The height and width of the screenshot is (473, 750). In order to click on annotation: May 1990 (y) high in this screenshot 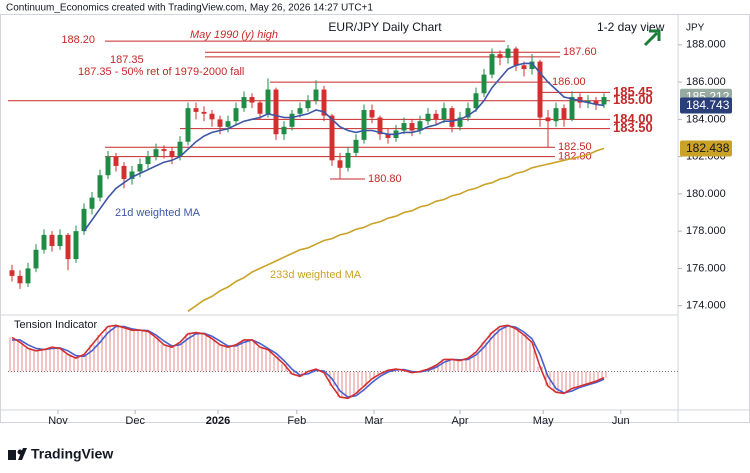, I will do `click(234, 35)`.